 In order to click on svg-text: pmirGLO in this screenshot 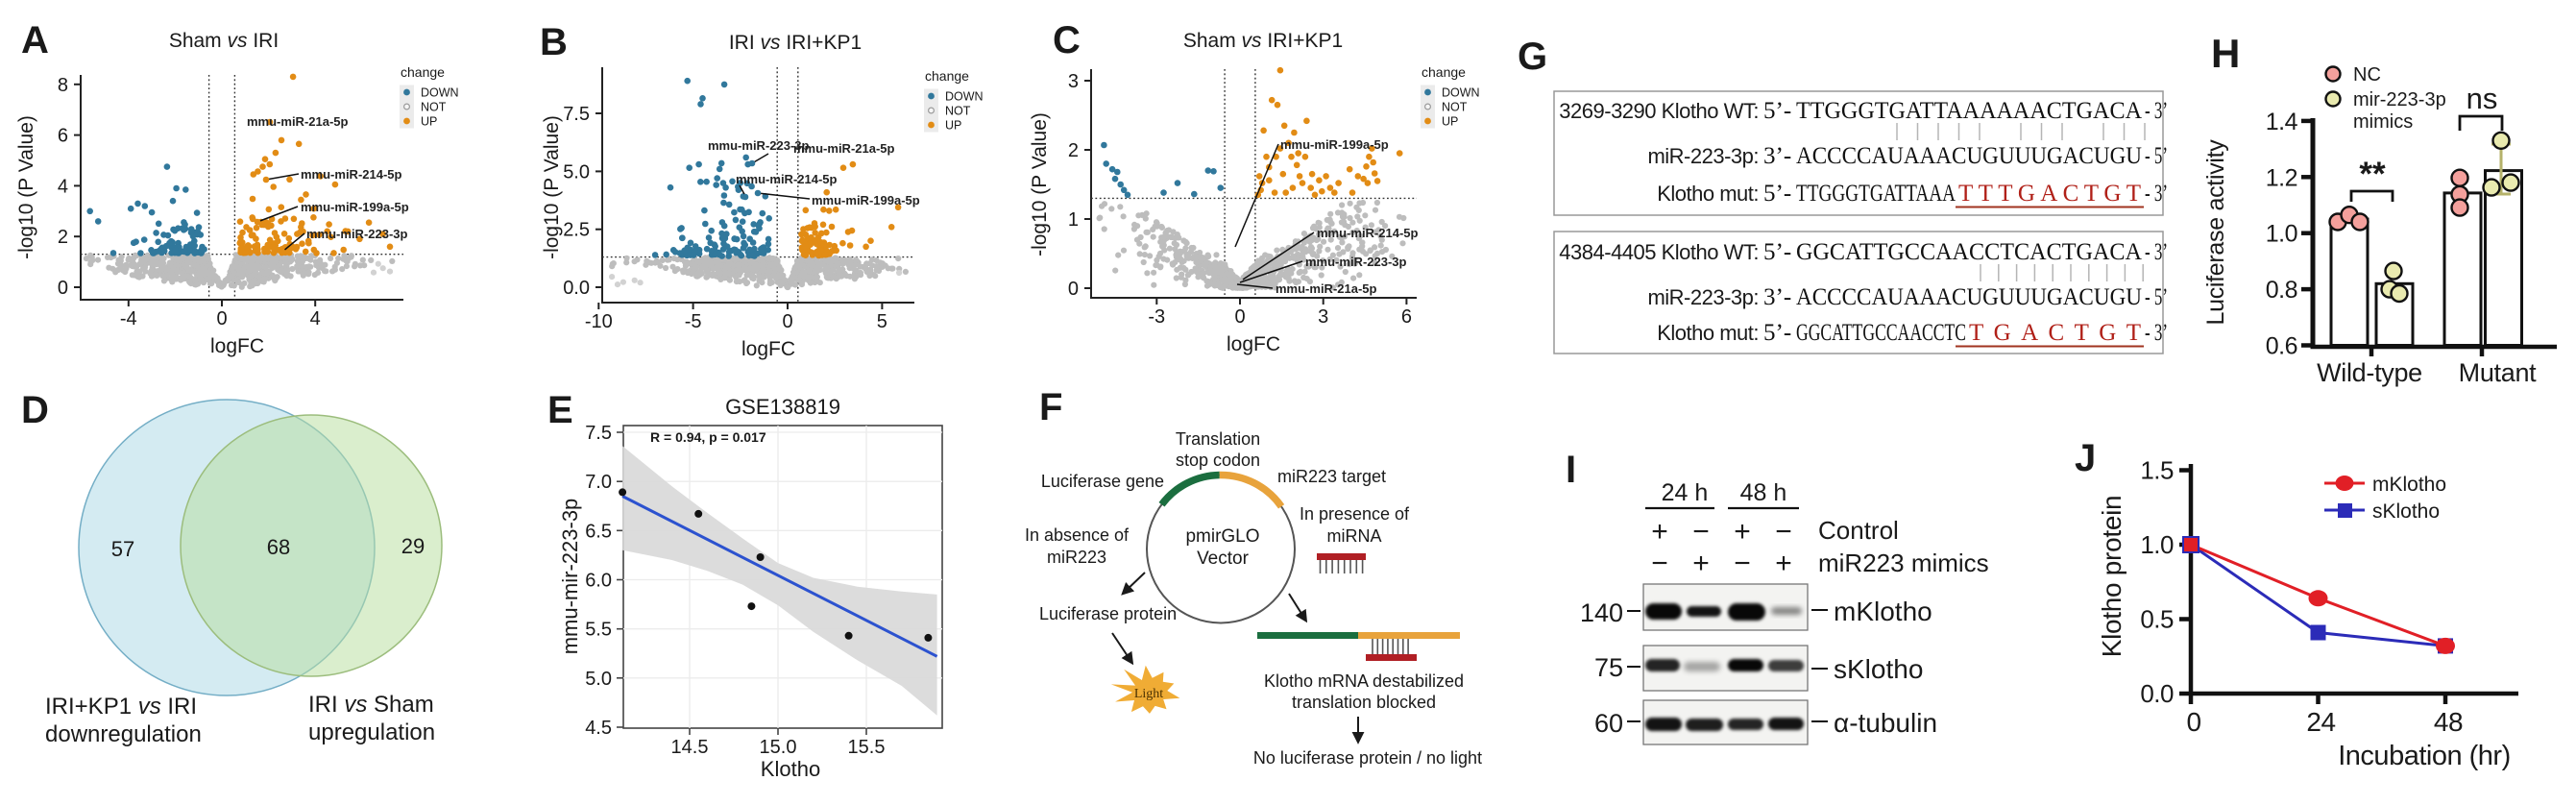, I will do `click(1222, 536)`.